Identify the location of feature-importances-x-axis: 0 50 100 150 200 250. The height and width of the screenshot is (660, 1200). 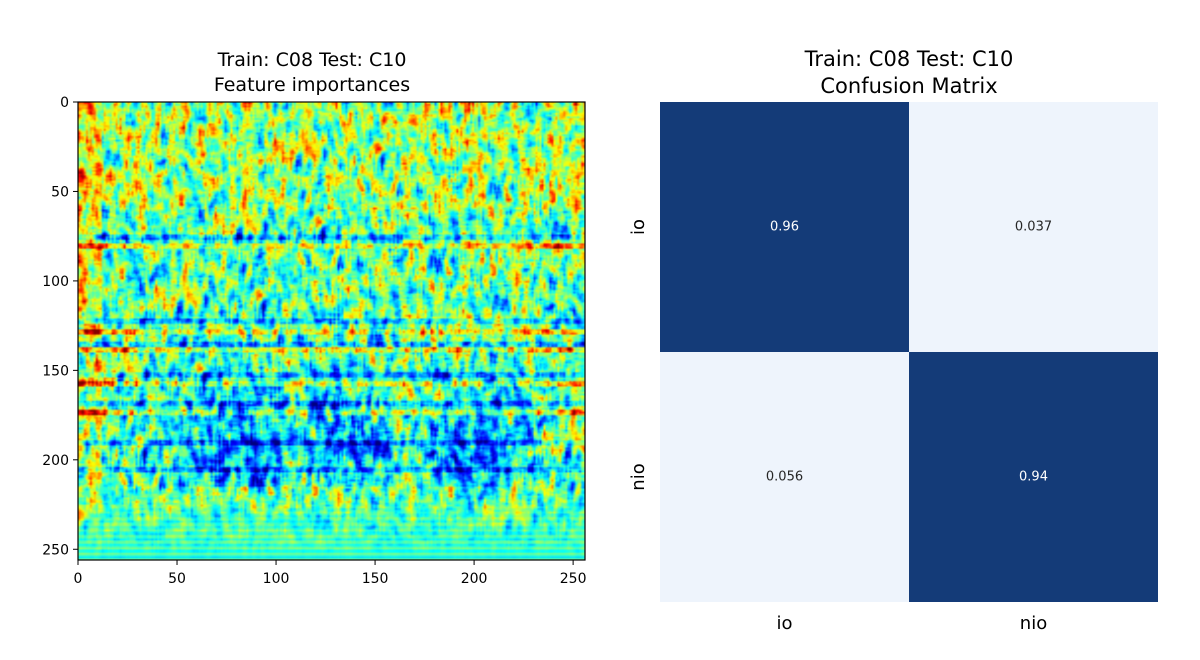
(330, 573).